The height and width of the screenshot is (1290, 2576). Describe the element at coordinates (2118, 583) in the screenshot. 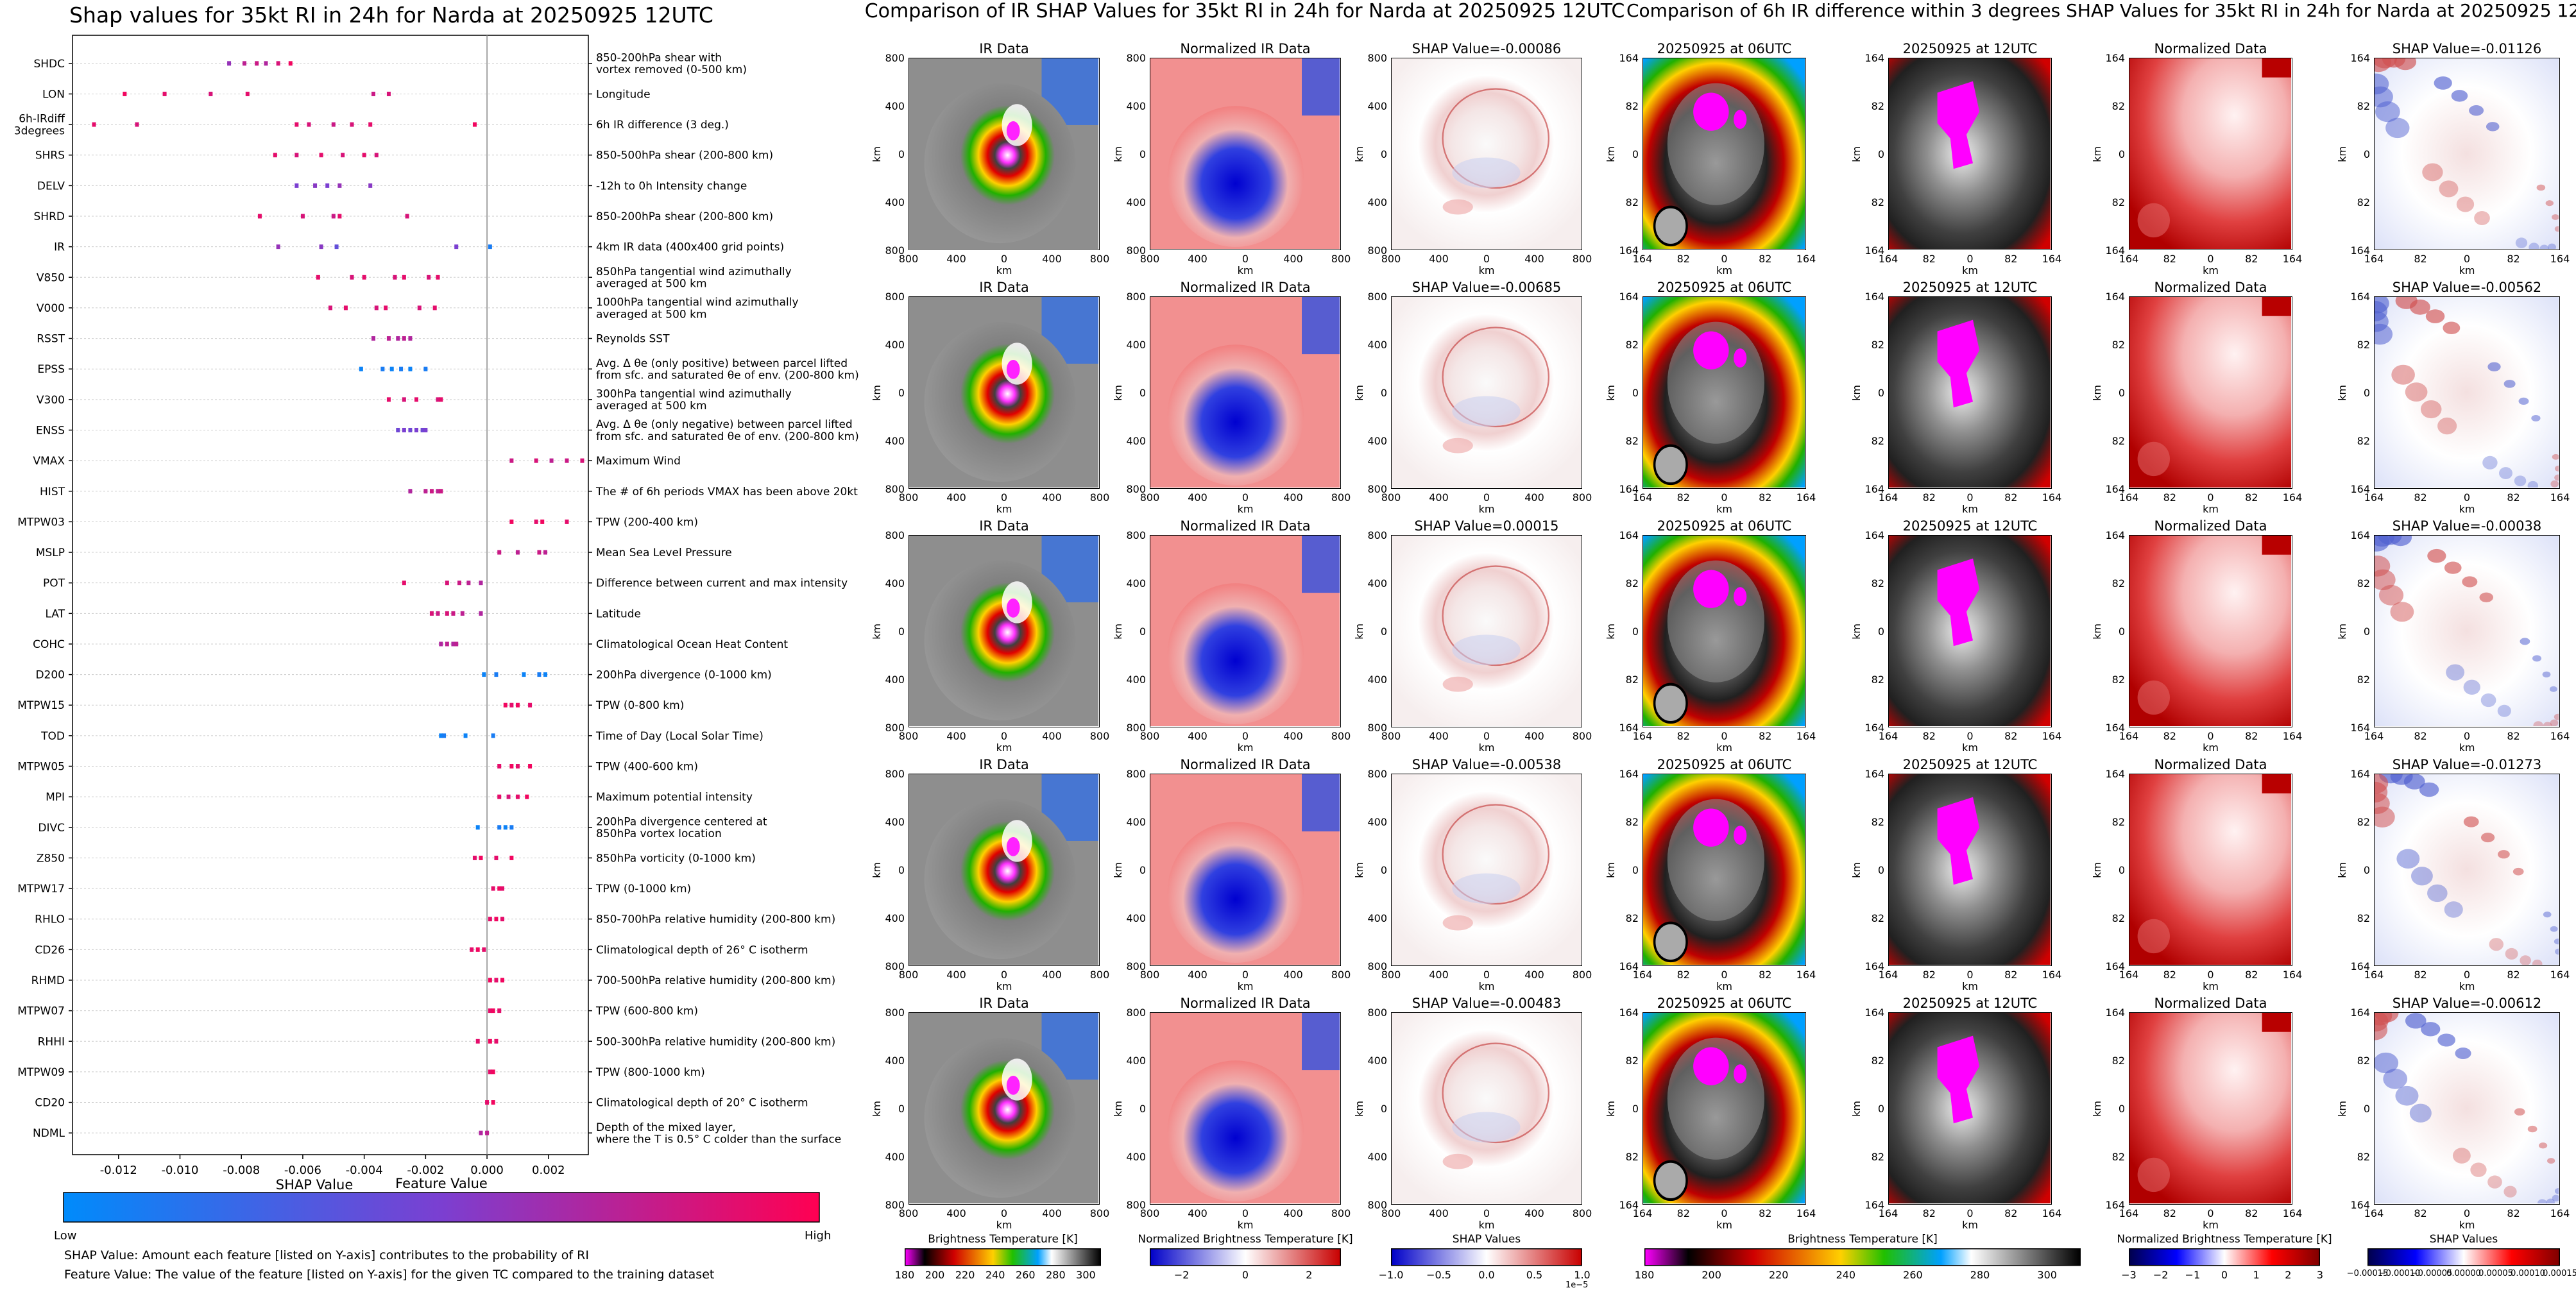

I see `y-tick-label: 82` at that location.